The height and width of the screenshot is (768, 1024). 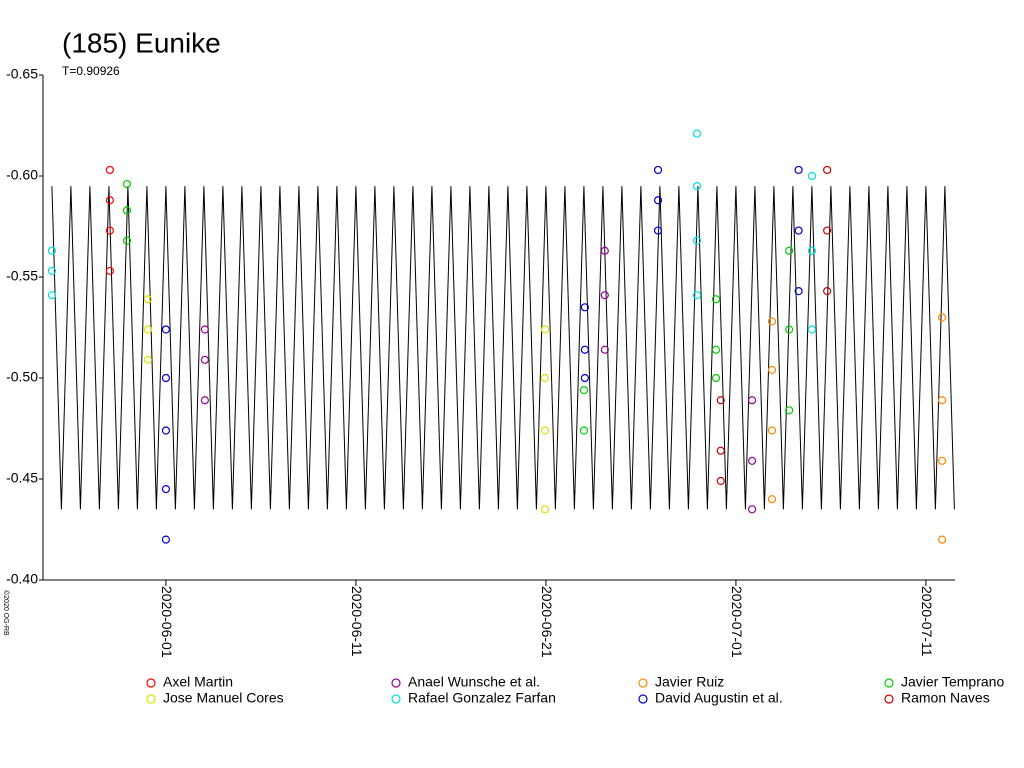 What do you see at coordinates (198, 682) in the screenshot?
I see `legend-label: Axel Martin` at bounding box center [198, 682].